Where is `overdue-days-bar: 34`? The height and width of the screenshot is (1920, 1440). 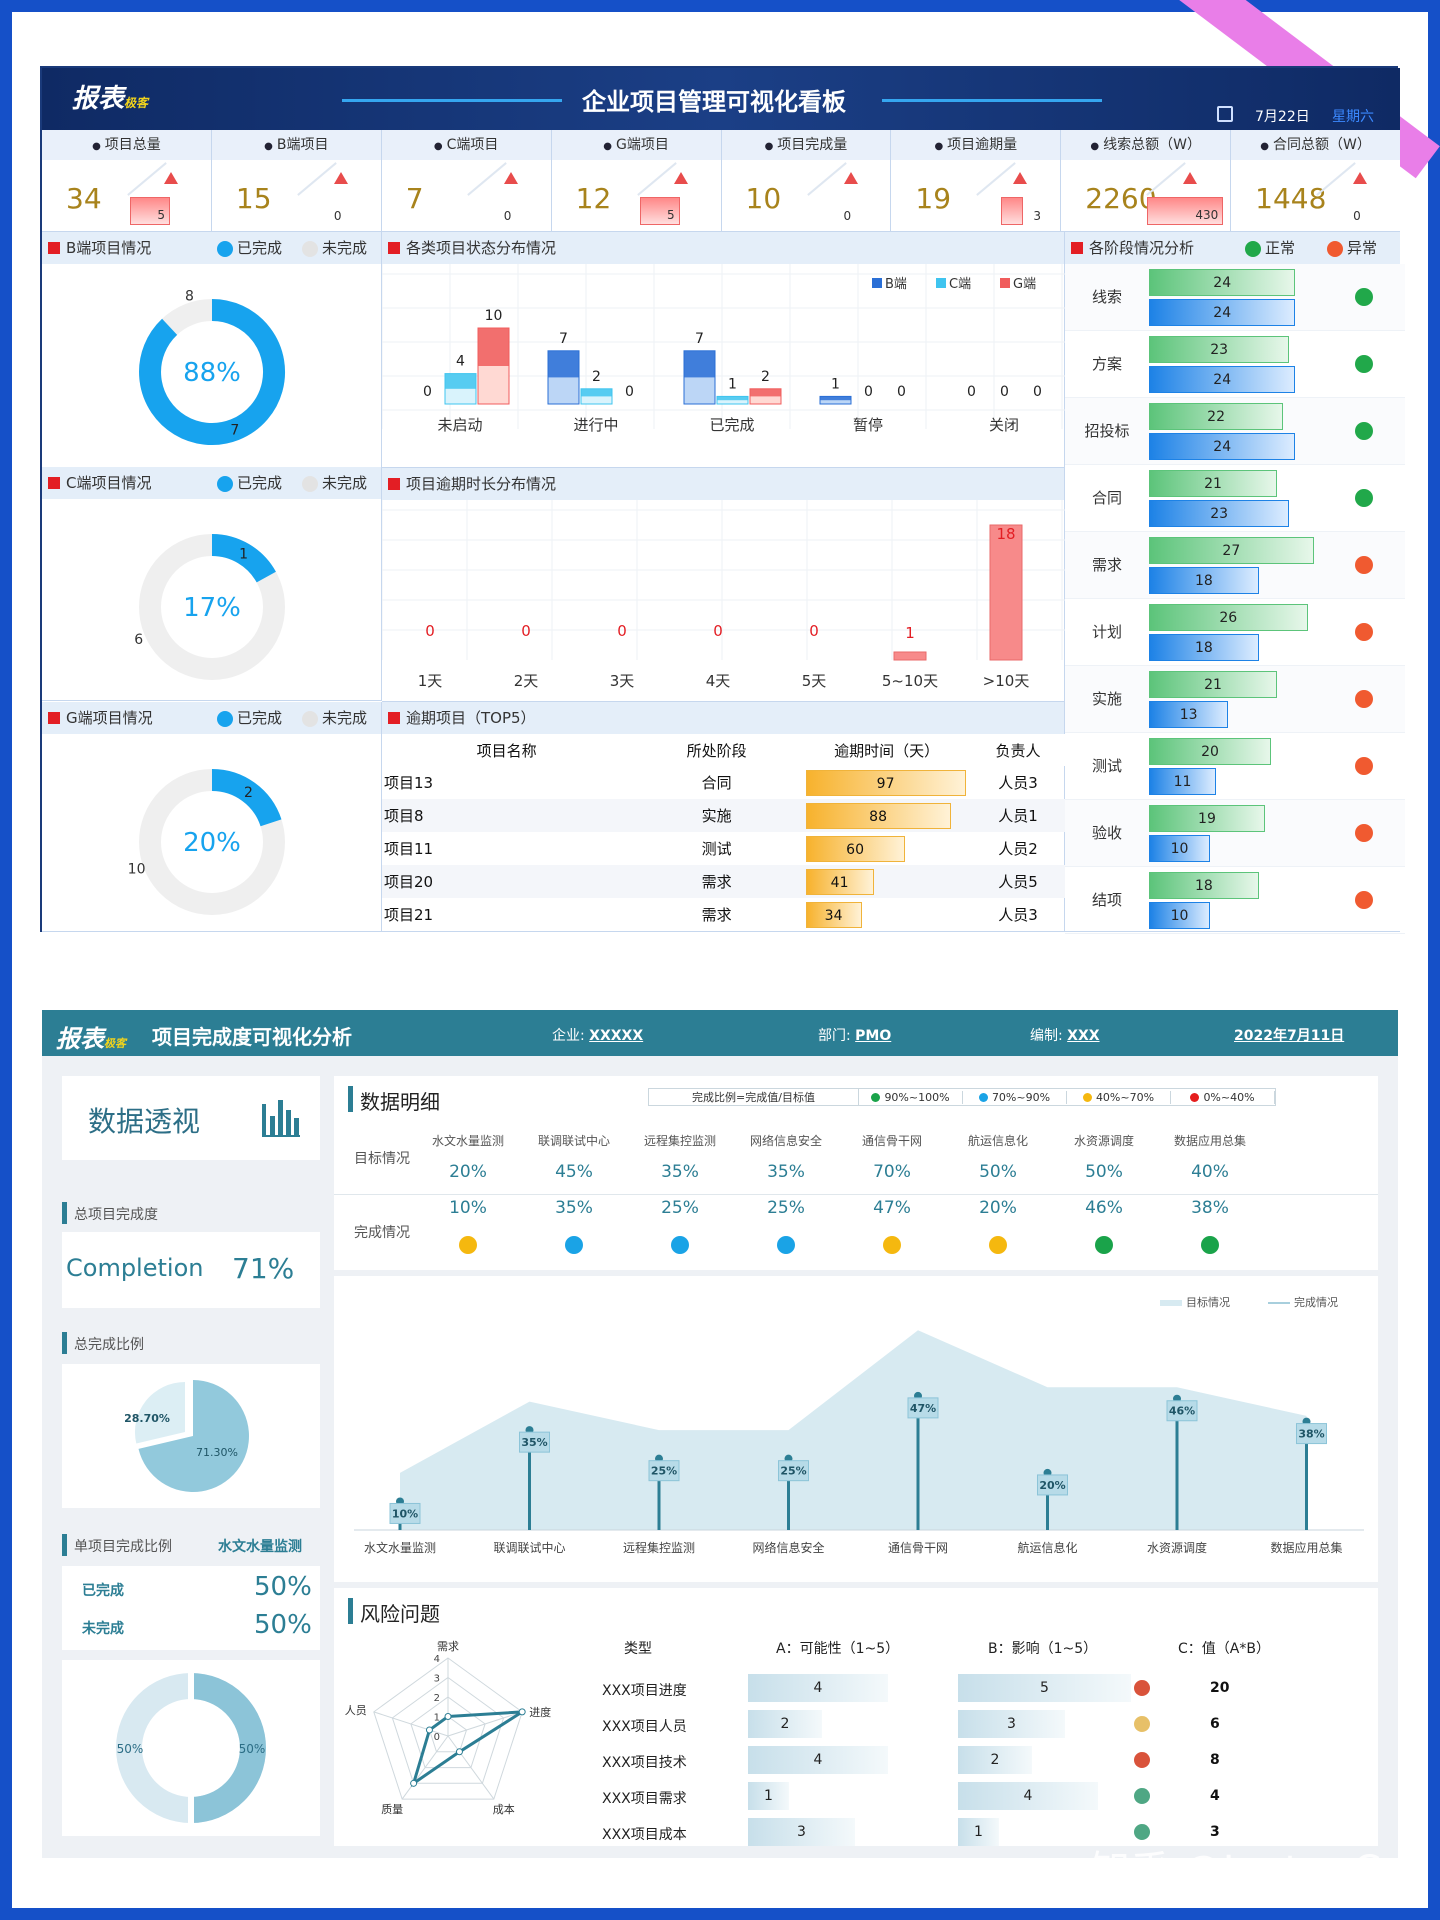
overdue-days-bar: 34 is located at coordinates (833, 914).